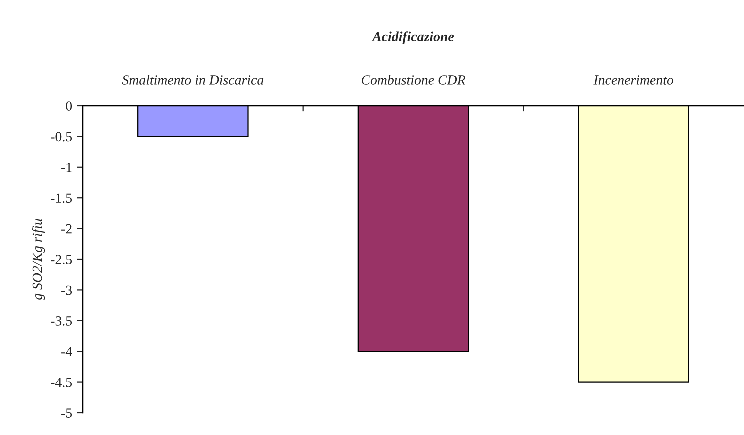  What do you see at coordinates (69, 106) in the screenshot?
I see `y-tick-label: 0` at bounding box center [69, 106].